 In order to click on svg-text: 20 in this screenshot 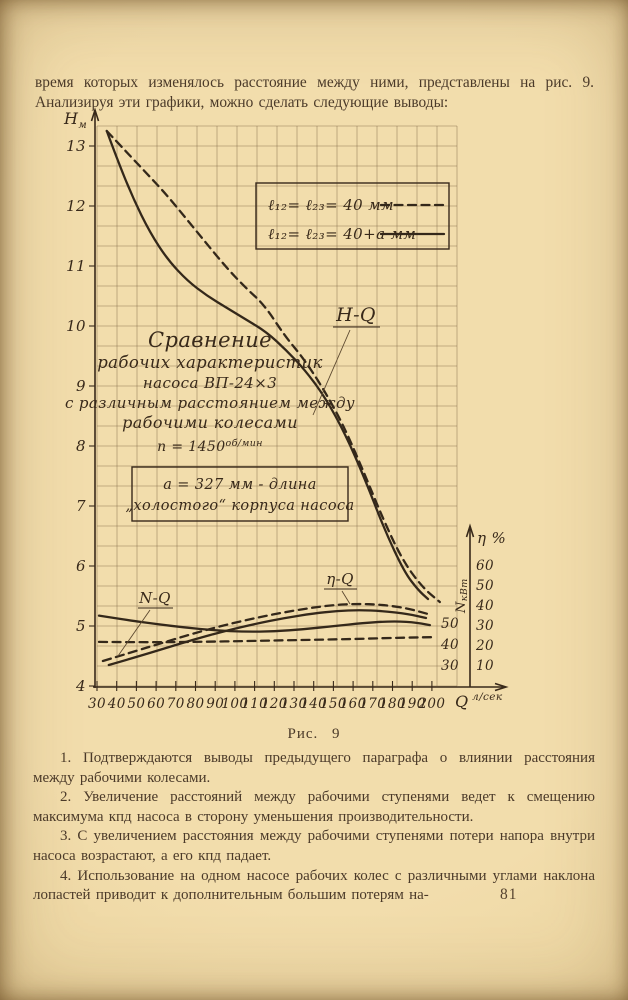, I will do `click(484, 646)`.